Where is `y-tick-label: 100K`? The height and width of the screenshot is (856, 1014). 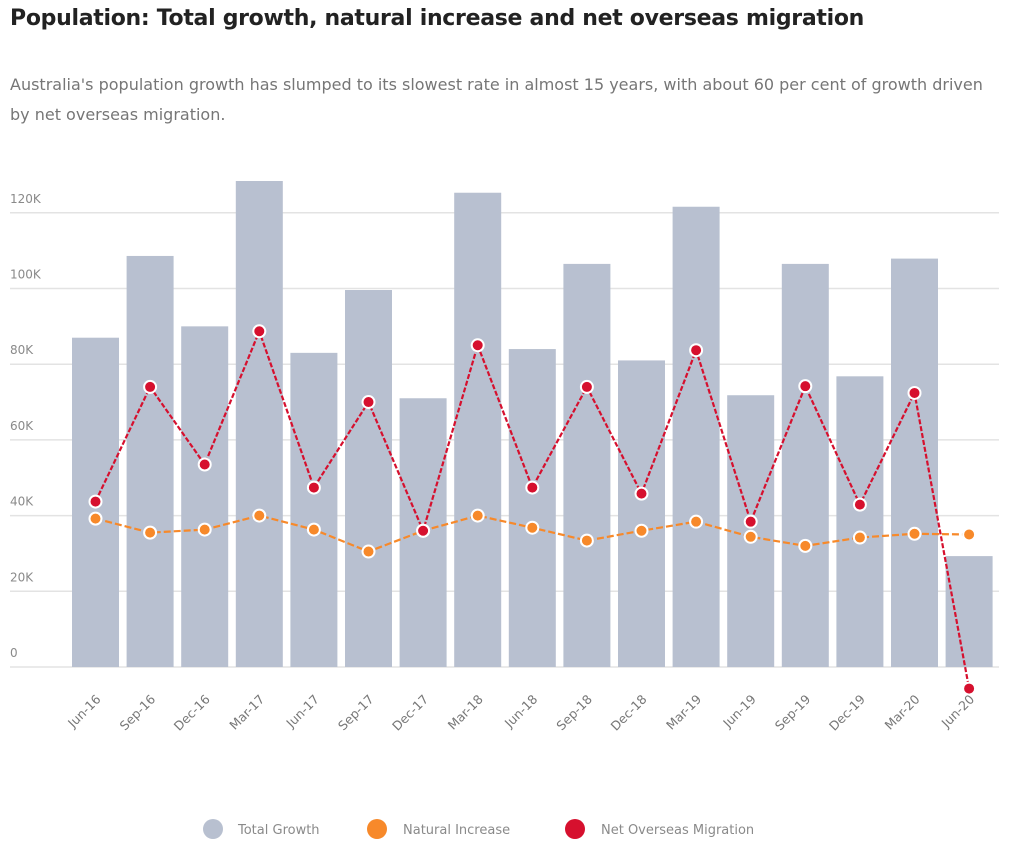
y-tick-label: 100K is located at coordinates (26, 275).